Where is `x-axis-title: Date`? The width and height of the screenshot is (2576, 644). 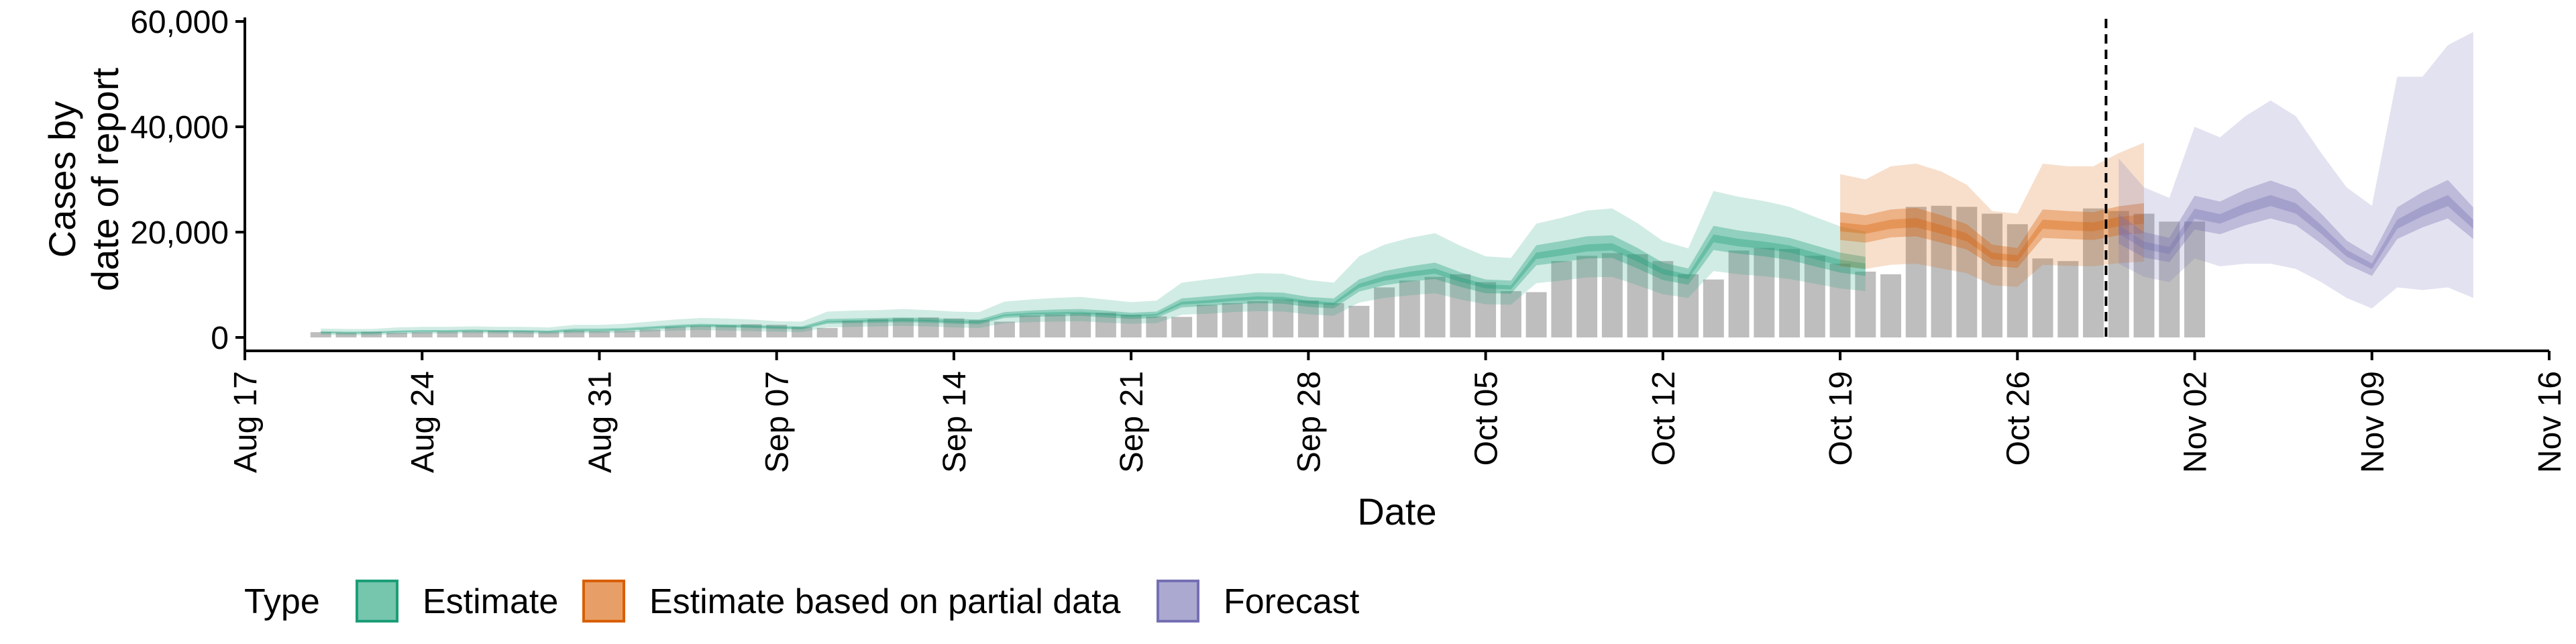 x-axis-title: Date is located at coordinates (1396, 511).